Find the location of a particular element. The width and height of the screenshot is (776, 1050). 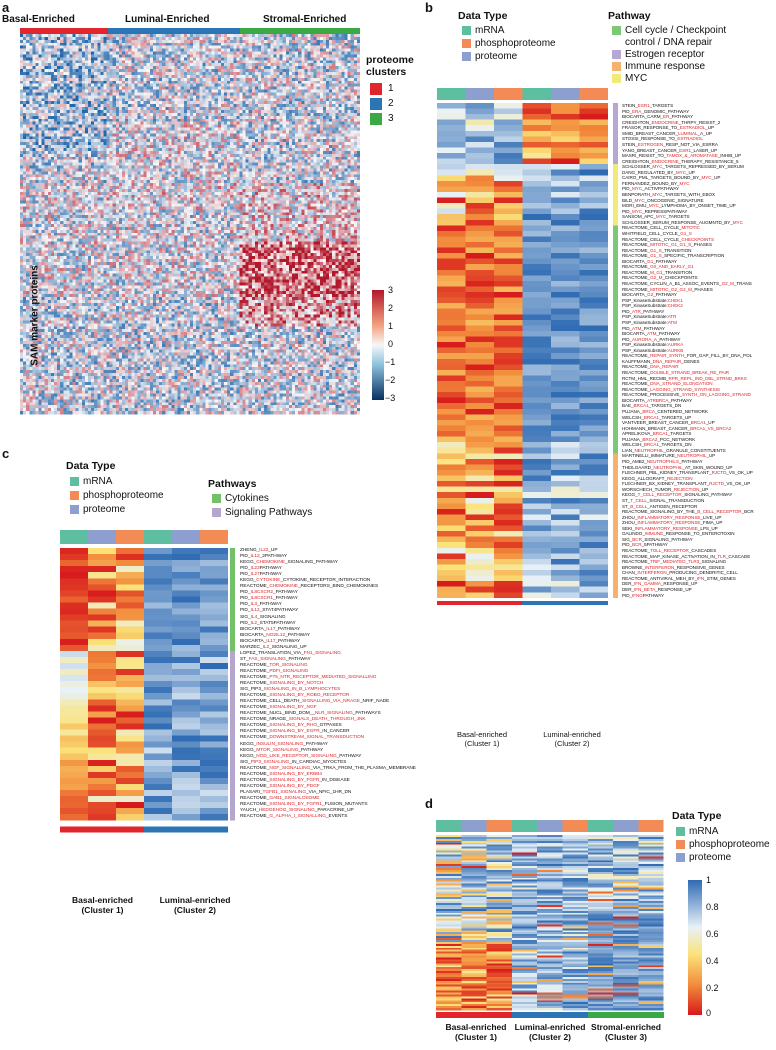

group-label-stromal: Stromal-Enriched is located at coordinates (305, 19).